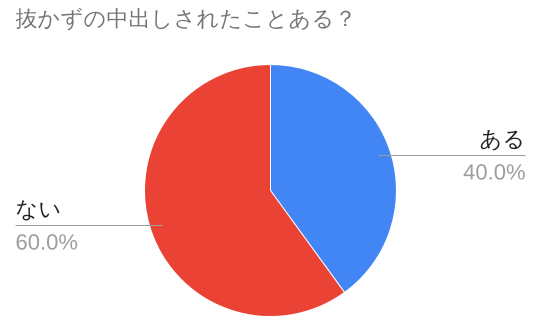 The height and width of the screenshot is (334, 540). I want to click on slice-label: ある, so click(503, 139).